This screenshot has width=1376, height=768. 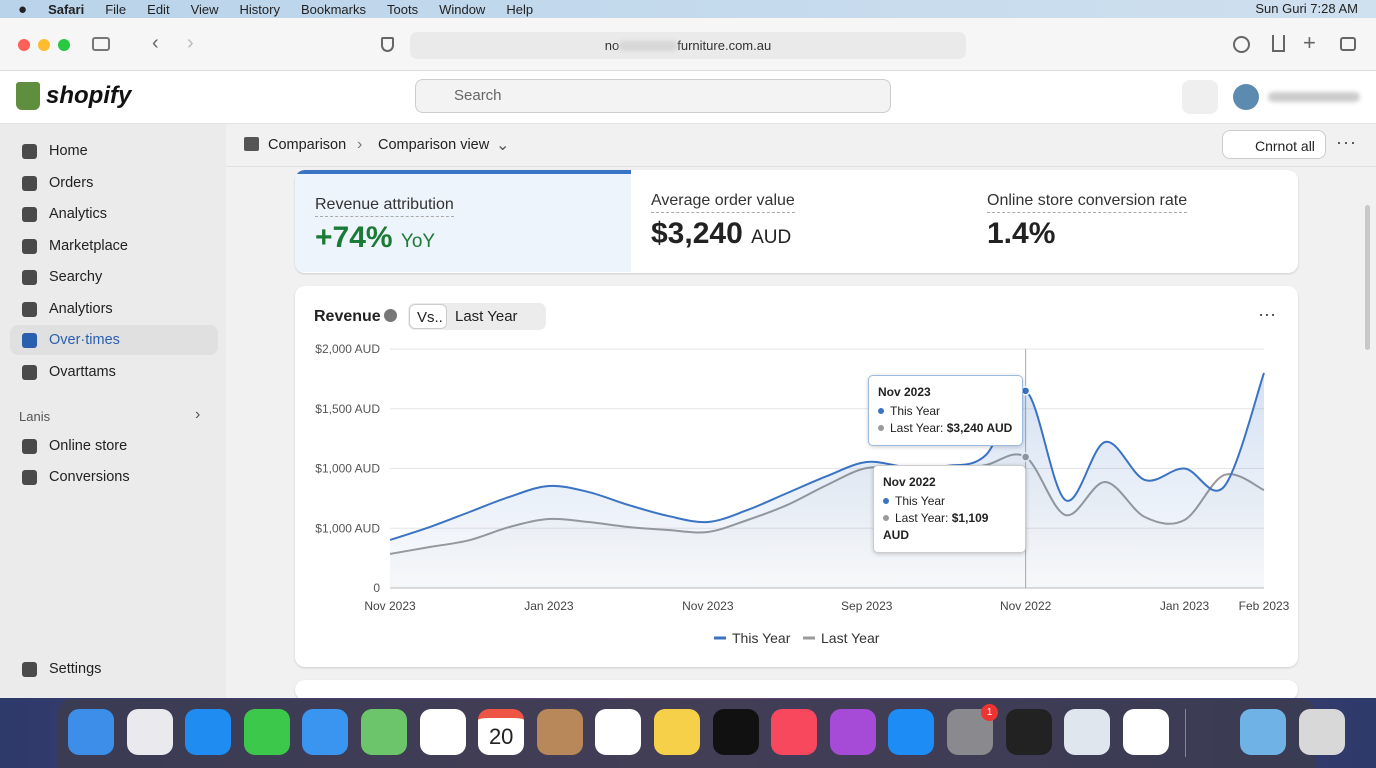 What do you see at coordinates (390, 315) in the screenshot?
I see `info-icon` at bounding box center [390, 315].